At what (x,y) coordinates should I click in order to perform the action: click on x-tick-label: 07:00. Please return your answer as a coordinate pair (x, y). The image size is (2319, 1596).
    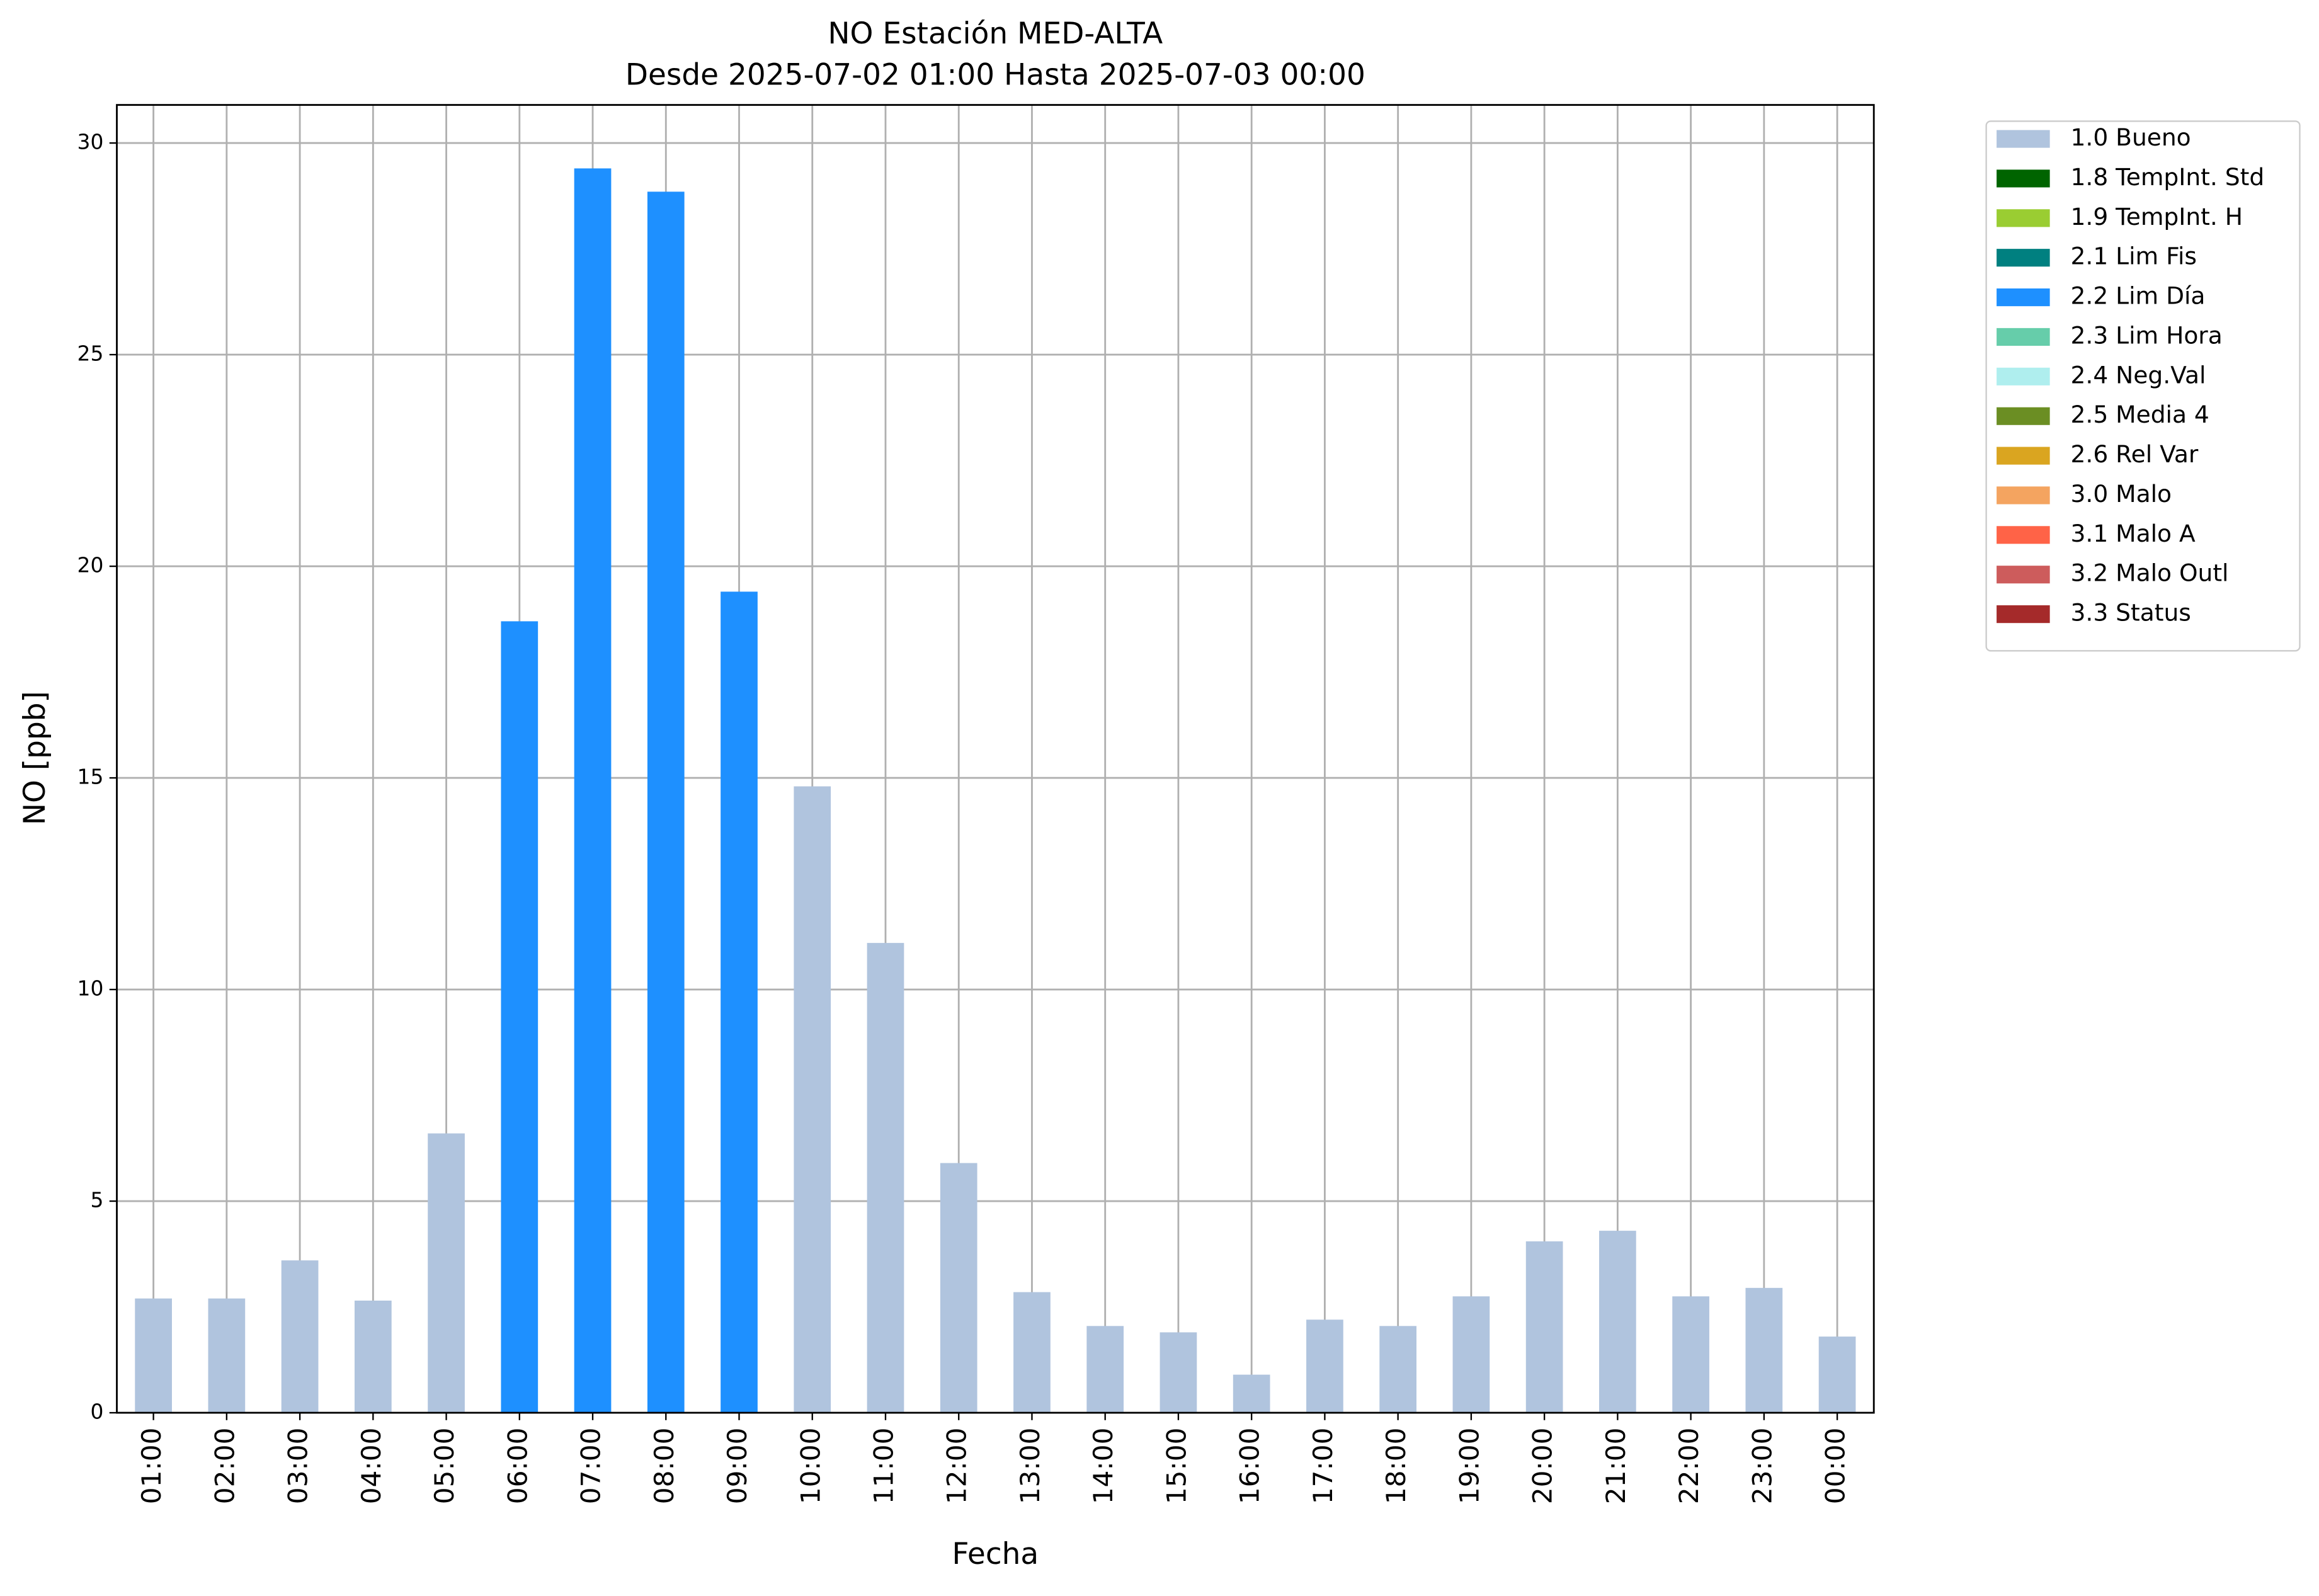
    Looking at the image, I should click on (591, 1466).